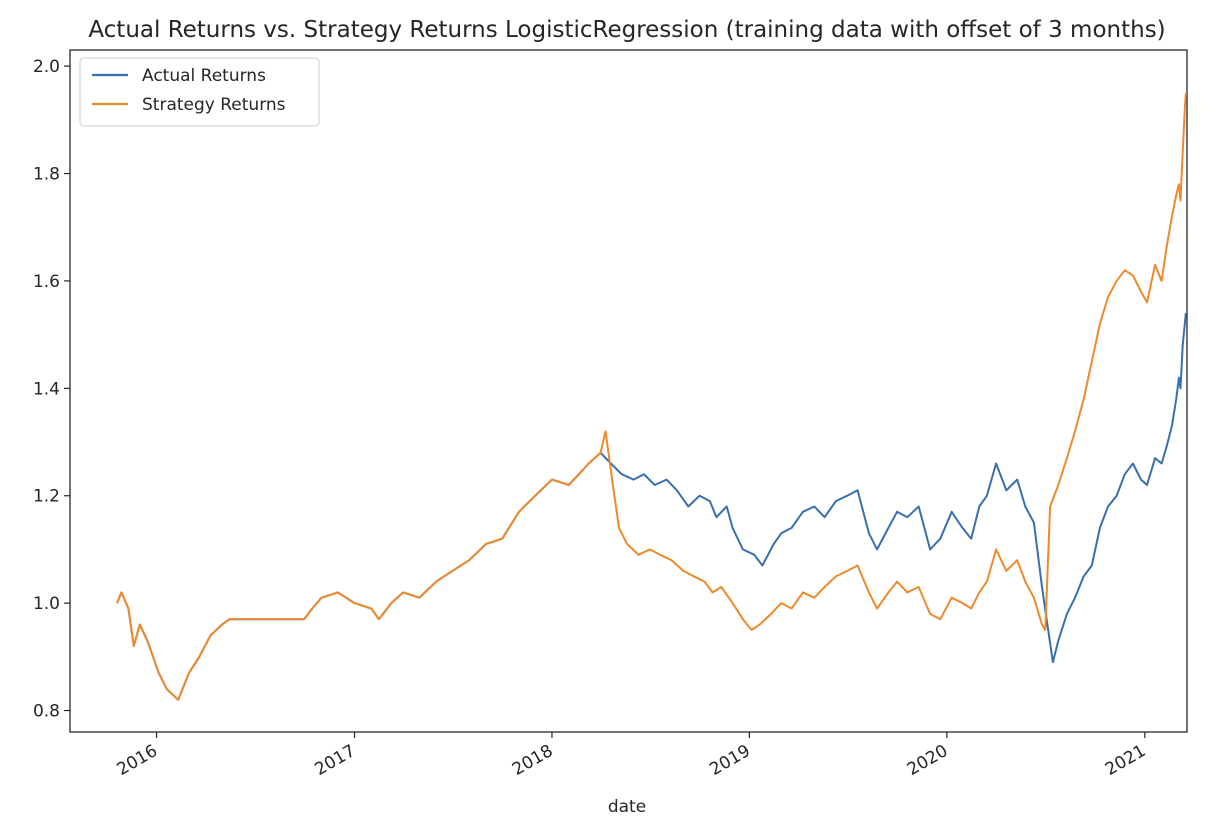 Image resolution: width=1218 pixels, height=830 pixels. I want to click on x-tick-label: 2016, so click(137, 760).